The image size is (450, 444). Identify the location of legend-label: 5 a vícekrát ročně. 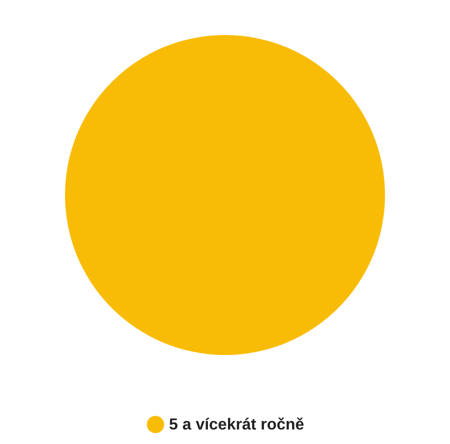
(236, 425).